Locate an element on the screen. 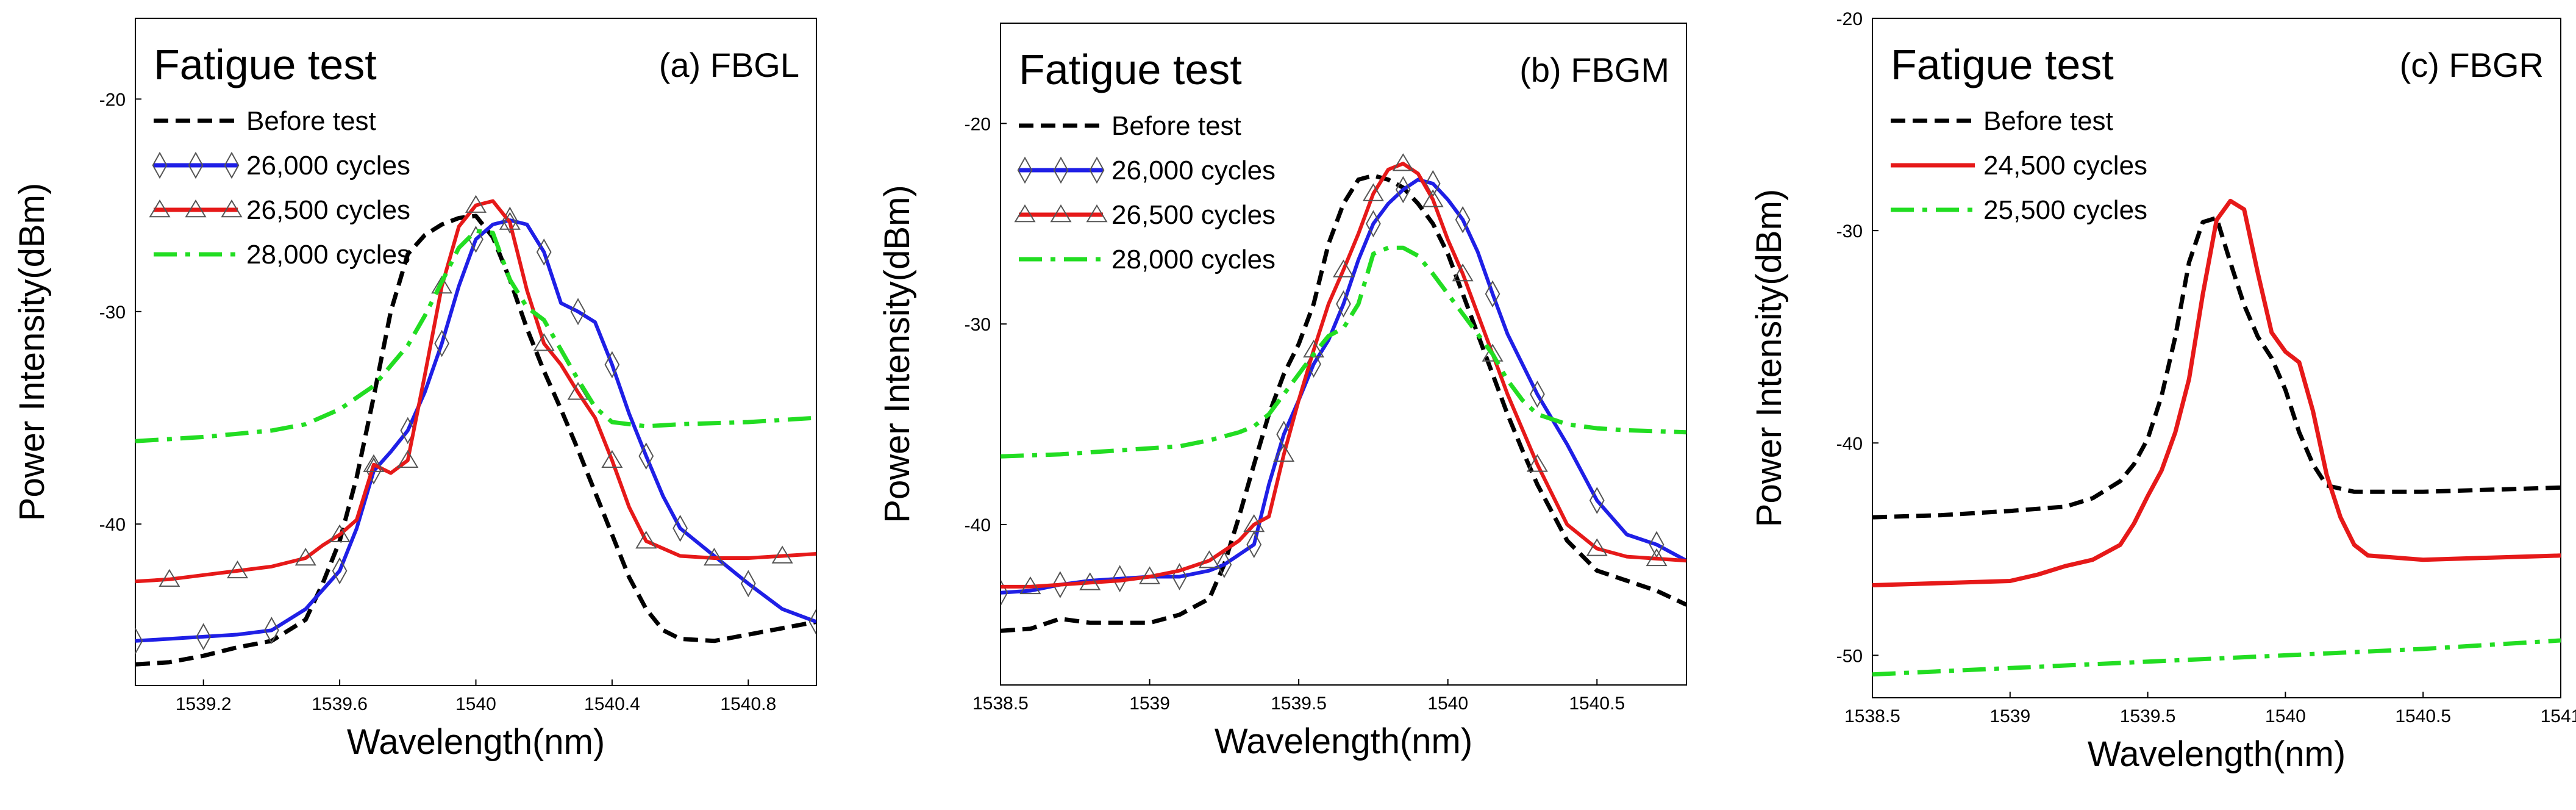  x-tick-label: 1539.5 is located at coordinates (1299, 704).